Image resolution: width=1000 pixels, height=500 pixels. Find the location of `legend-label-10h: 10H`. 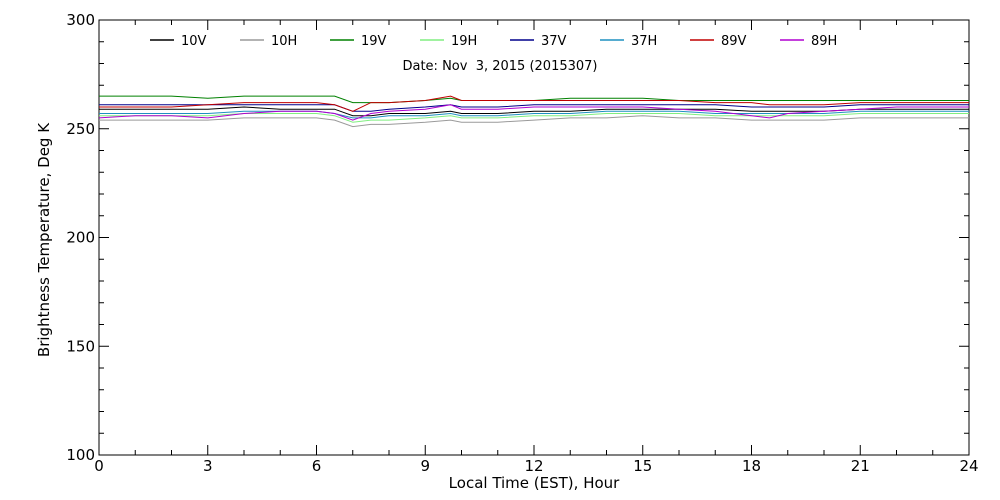

legend-label-10h: 10H is located at coordinates (284, 41).